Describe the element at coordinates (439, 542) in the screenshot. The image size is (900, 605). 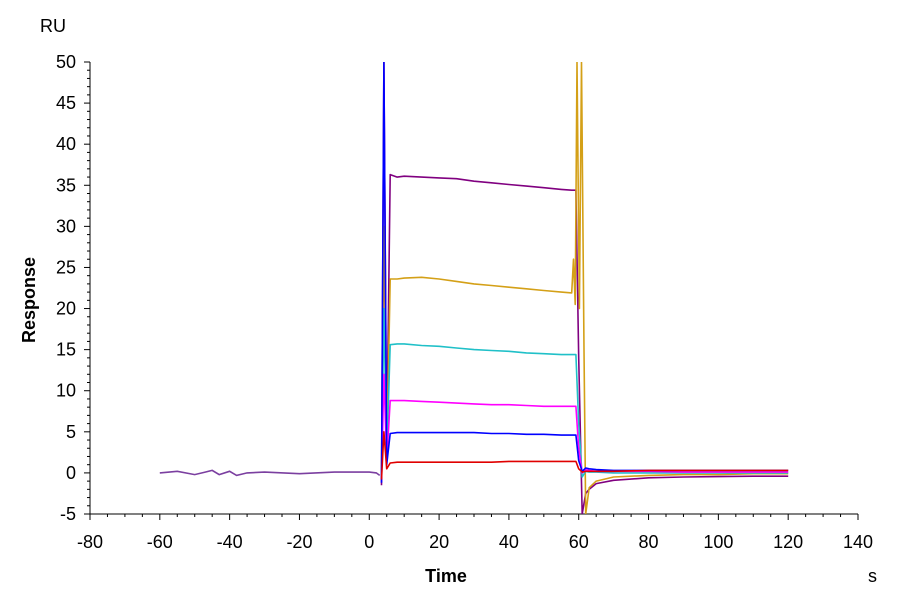
I see `x-tick-label: 20` at that location.